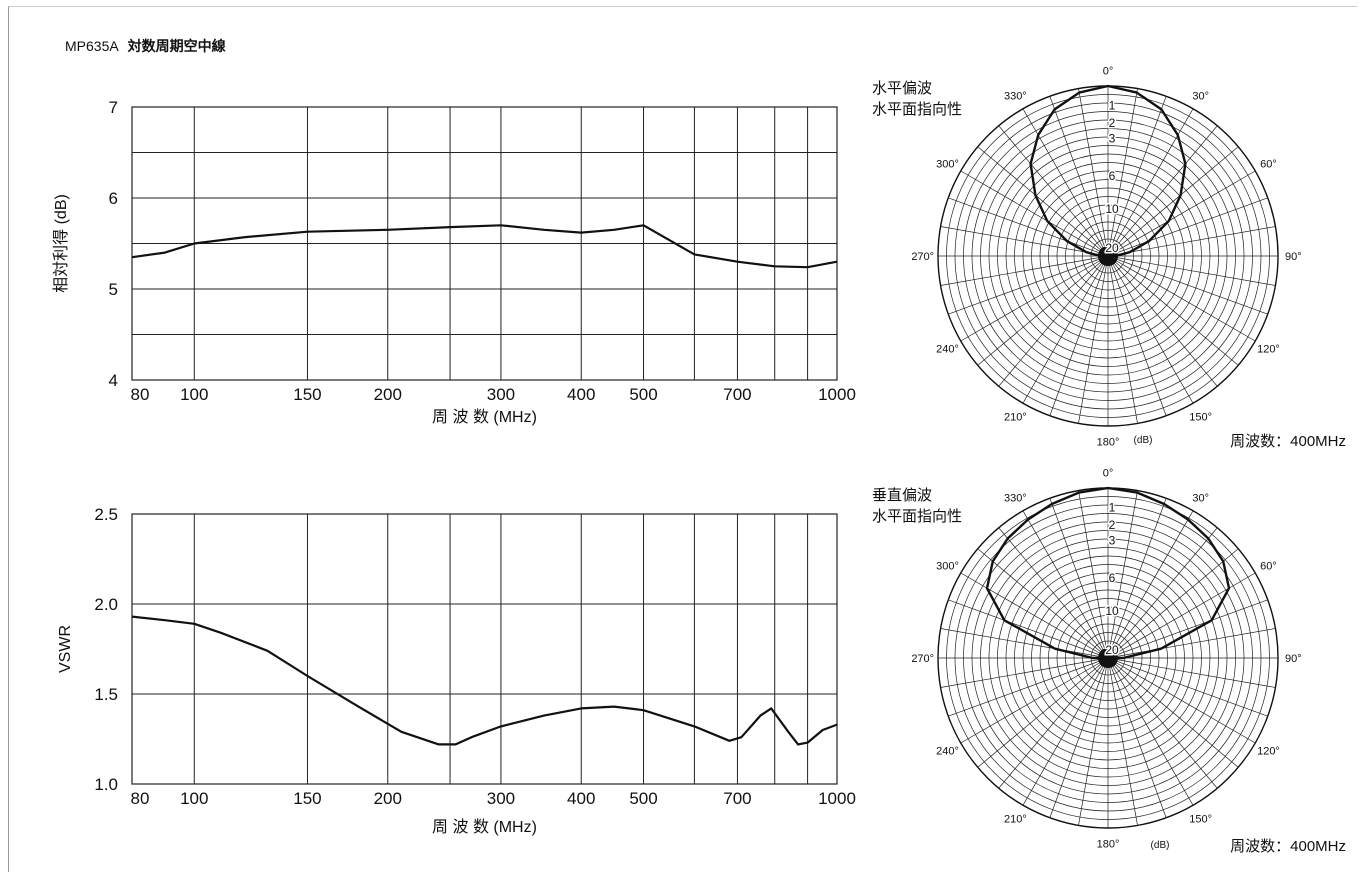 This screenshot has height=875, width=1359. What do you see at coordinates (1112, 611) in the screenshot?
I see `polar2-radial-label: 10` at bounding box center [1112, 611].